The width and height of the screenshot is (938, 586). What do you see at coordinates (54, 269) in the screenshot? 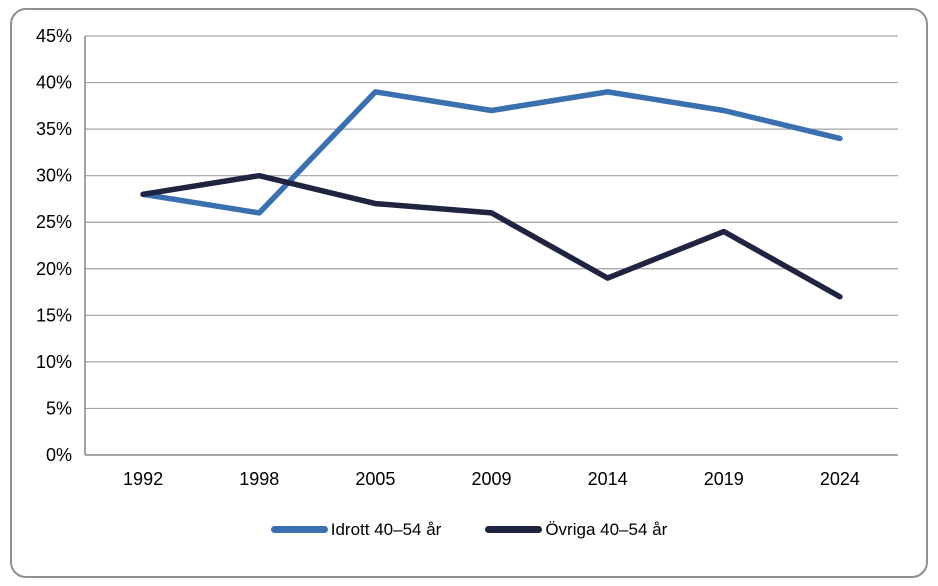
I see `y-tick-label: 20%` at bounding box center [54, 269].